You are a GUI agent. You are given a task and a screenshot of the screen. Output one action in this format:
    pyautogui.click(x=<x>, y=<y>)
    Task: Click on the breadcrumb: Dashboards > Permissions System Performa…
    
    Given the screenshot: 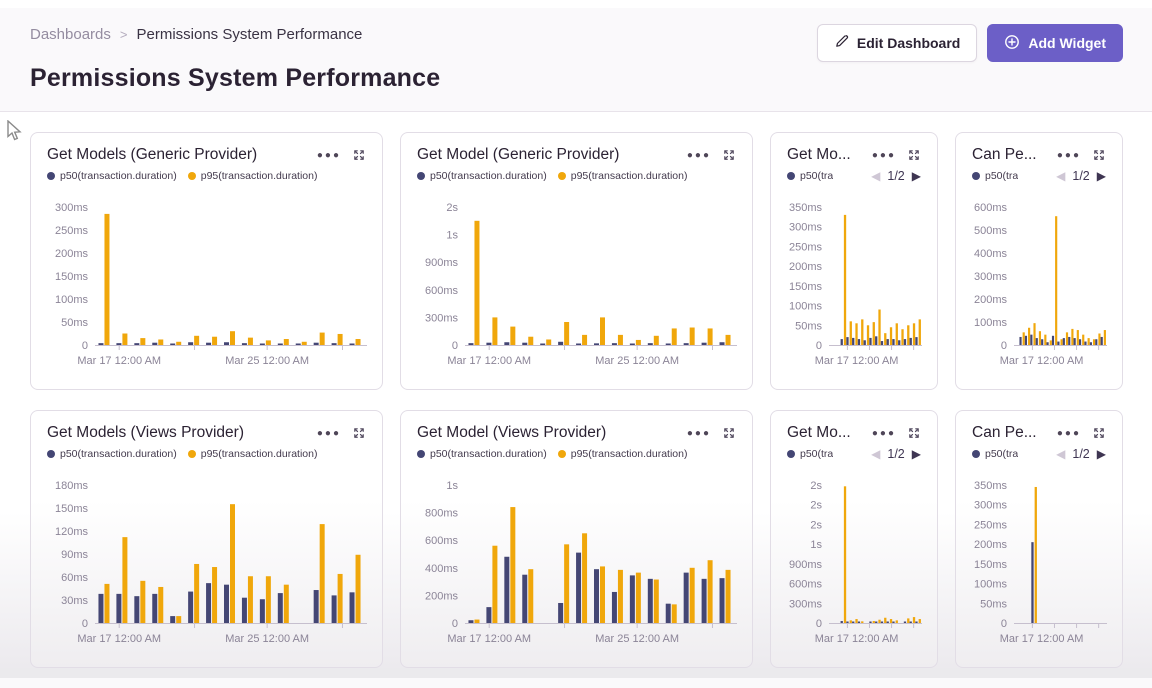 What is the action you would take?
    pyautogui.click(x=576, y=34)
    